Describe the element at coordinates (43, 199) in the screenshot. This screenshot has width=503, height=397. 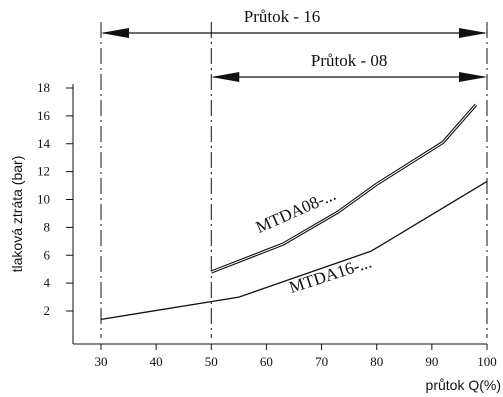
I see `y-tick-label: 10` at that location.